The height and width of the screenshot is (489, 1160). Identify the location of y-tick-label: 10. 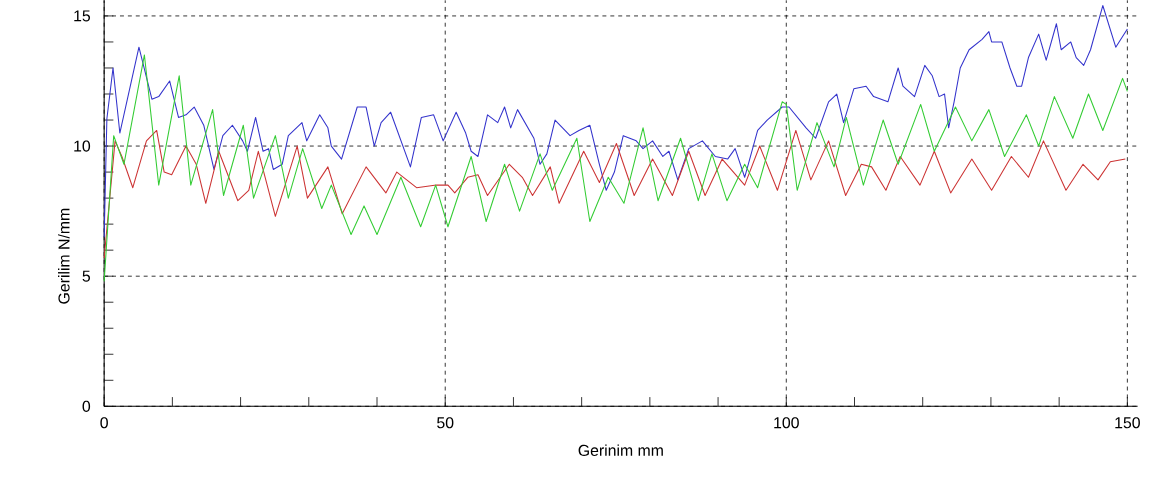
(82, 146).